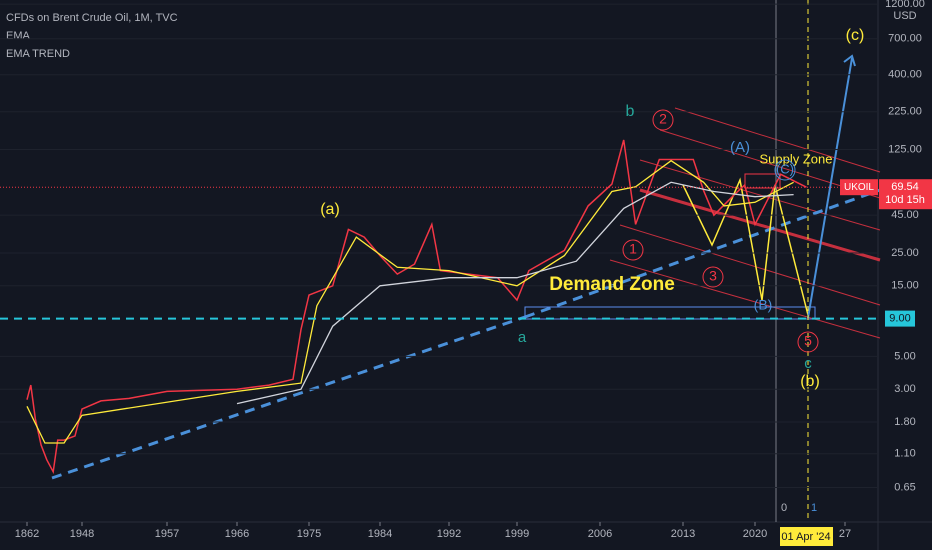 The image size is (932, 550). Describe the element at coordinates (27, 534) in the screenshot. I see `x-tick-label: 1862` at that location.